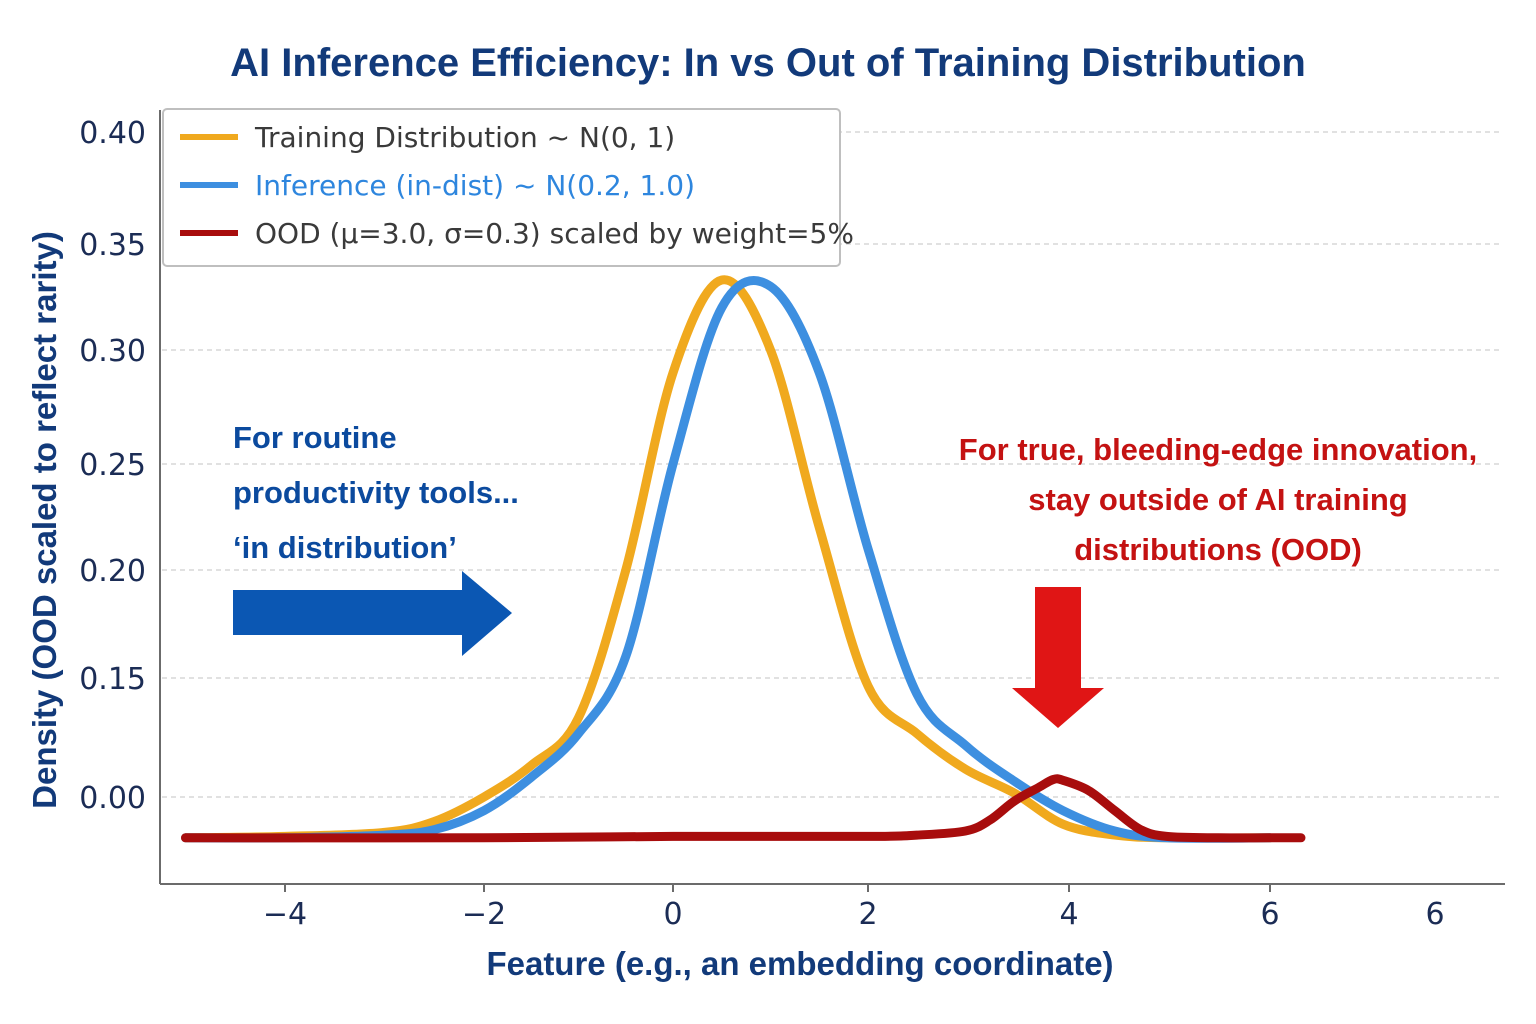  I want to click on y-tick-label: 0.20, so click(112, 571).